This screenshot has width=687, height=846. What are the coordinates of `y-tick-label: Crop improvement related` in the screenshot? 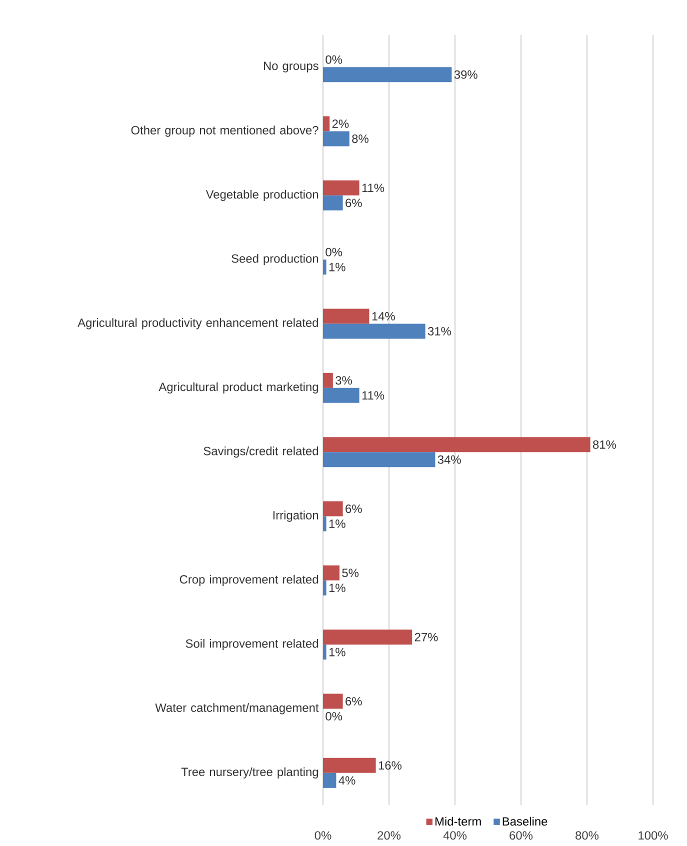 It's located at (249, 580).